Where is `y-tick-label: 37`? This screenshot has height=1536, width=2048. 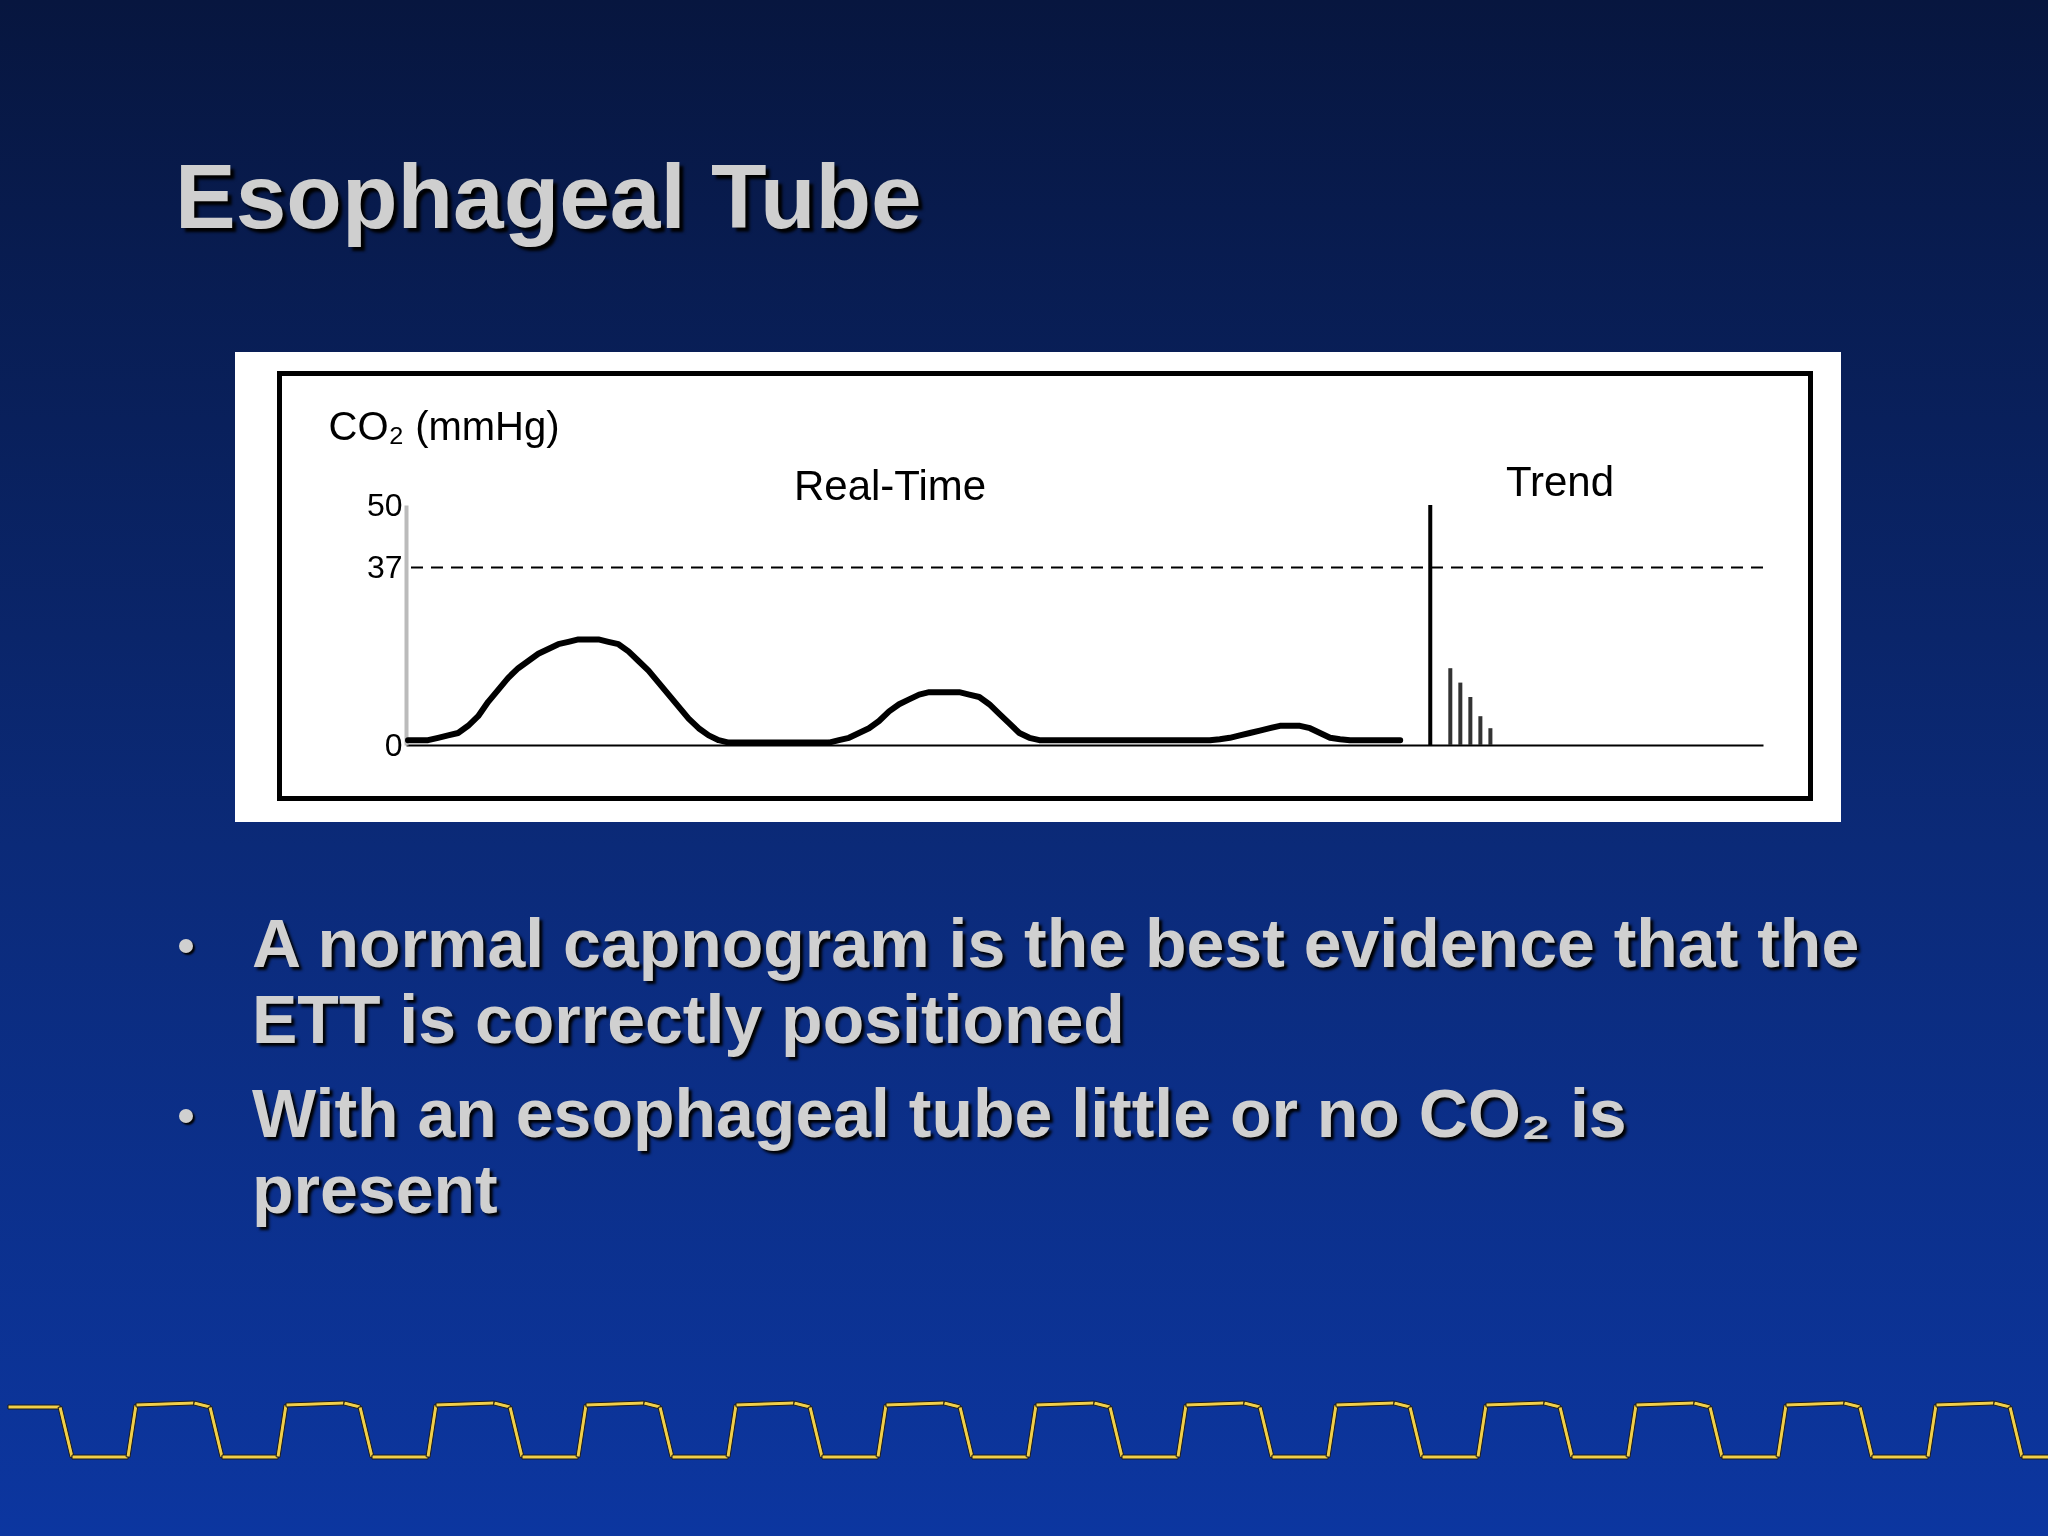 y-tick-label: 37 is located at coordinates (384, 566).